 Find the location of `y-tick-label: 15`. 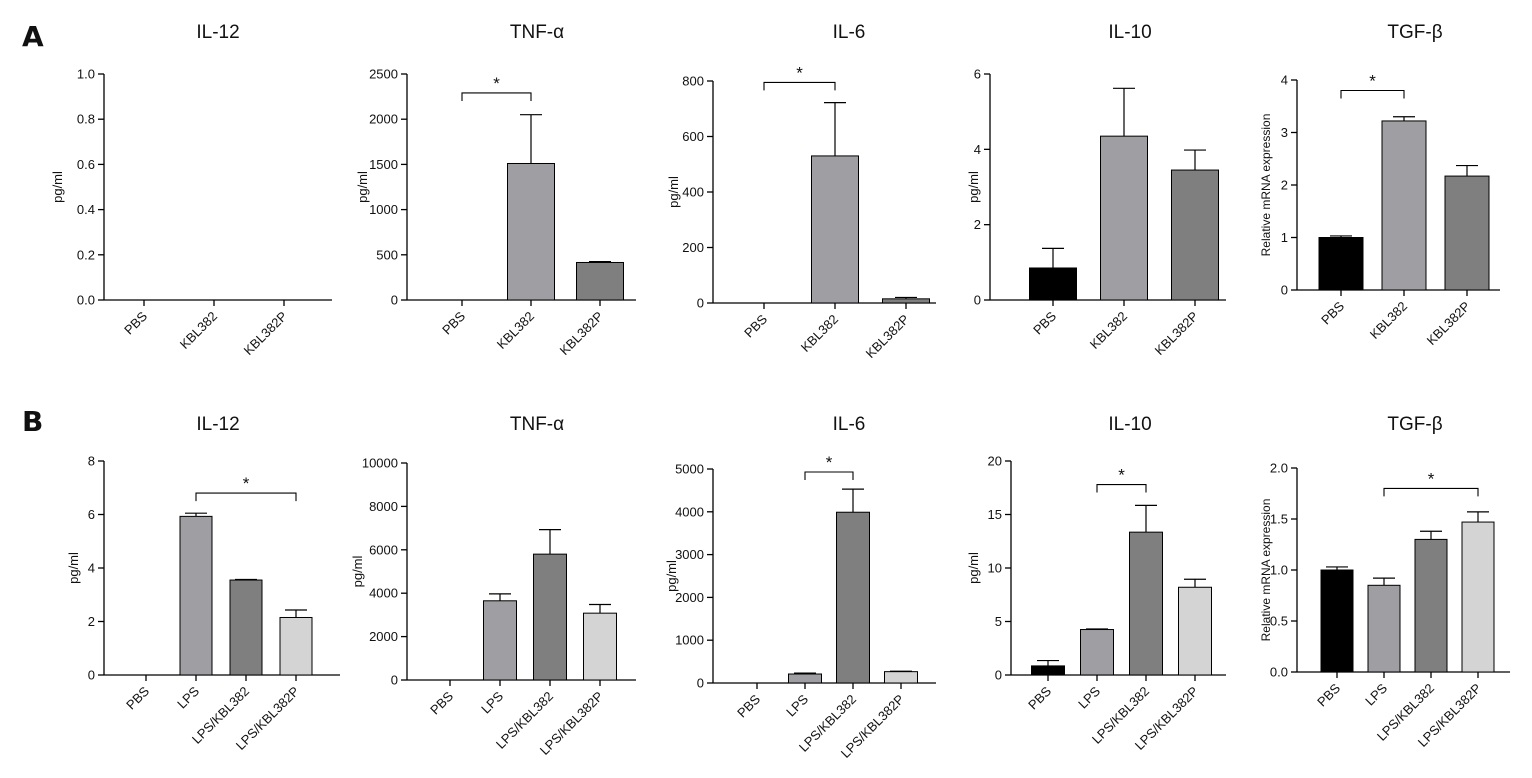

y-tick-label: 15 is located at coordinates (995, 514).